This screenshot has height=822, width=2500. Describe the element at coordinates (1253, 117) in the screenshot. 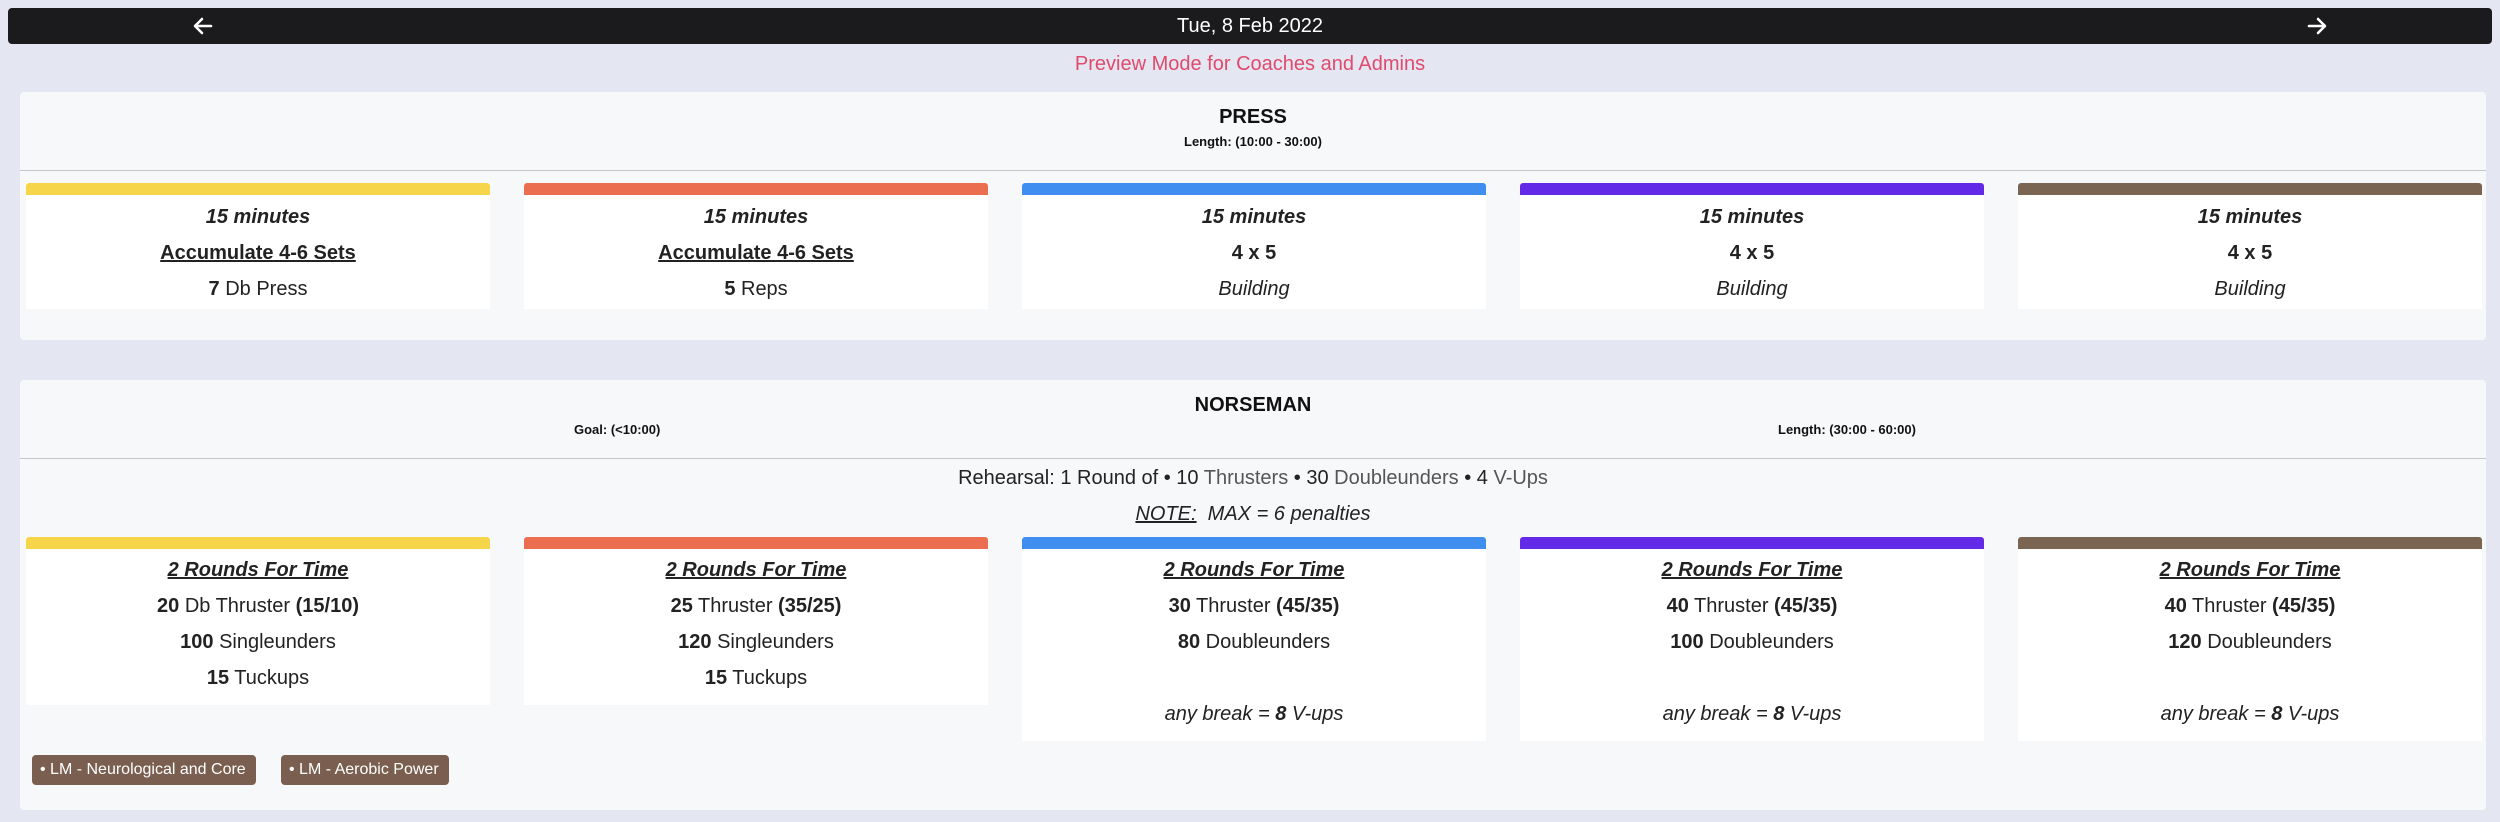

I see `section-title: PRESS` at that location.